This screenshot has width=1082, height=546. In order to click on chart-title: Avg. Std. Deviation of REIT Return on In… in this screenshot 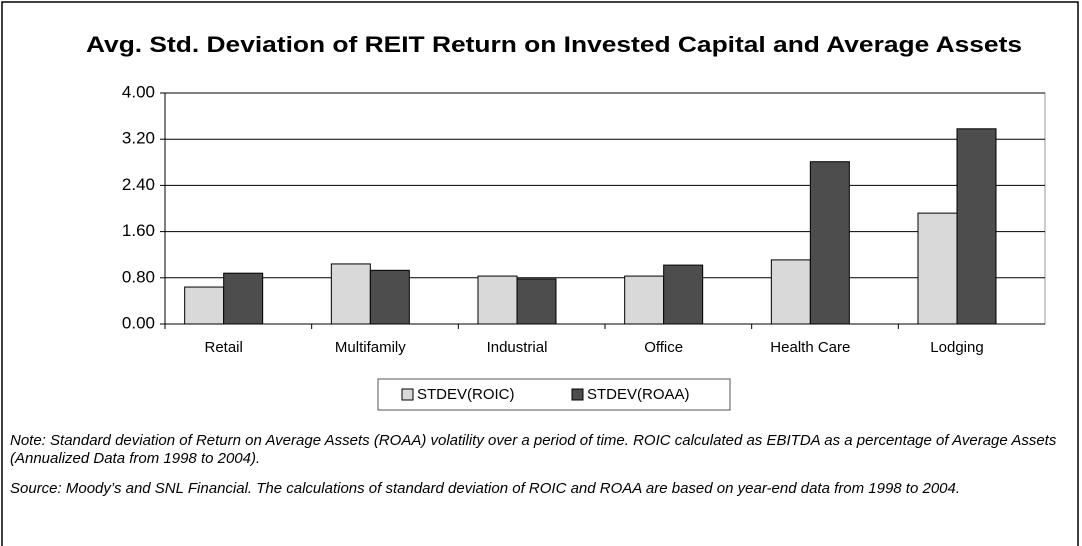, I will do `click(554, 44)`.